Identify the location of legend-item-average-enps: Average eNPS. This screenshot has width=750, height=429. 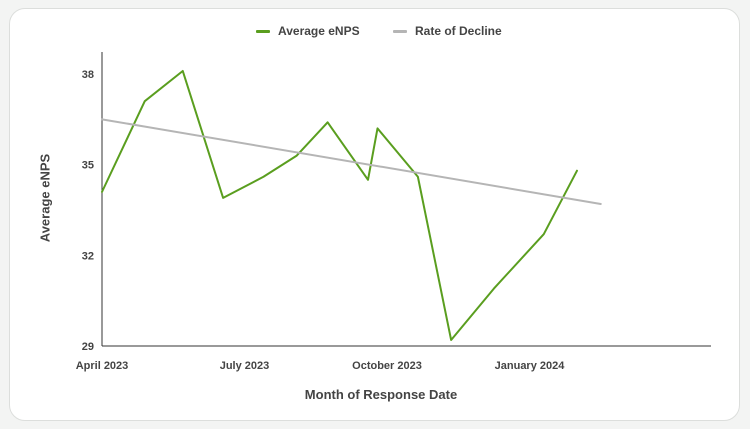
(308, 31).